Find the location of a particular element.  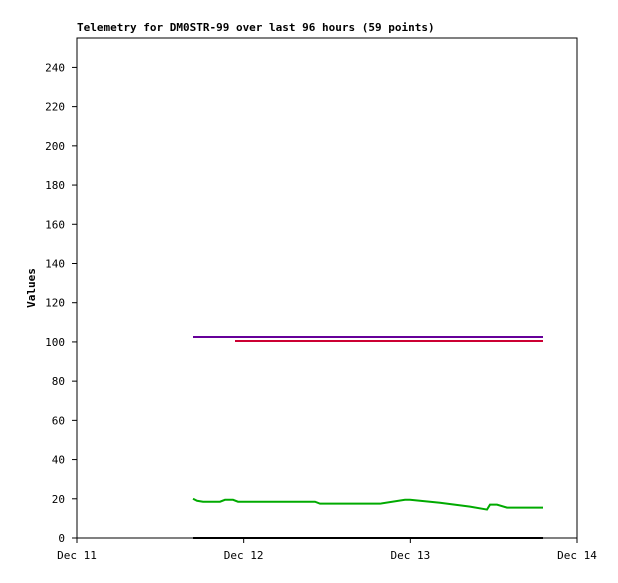

y-tick-label: 200 is located at coordinates (55, 146).